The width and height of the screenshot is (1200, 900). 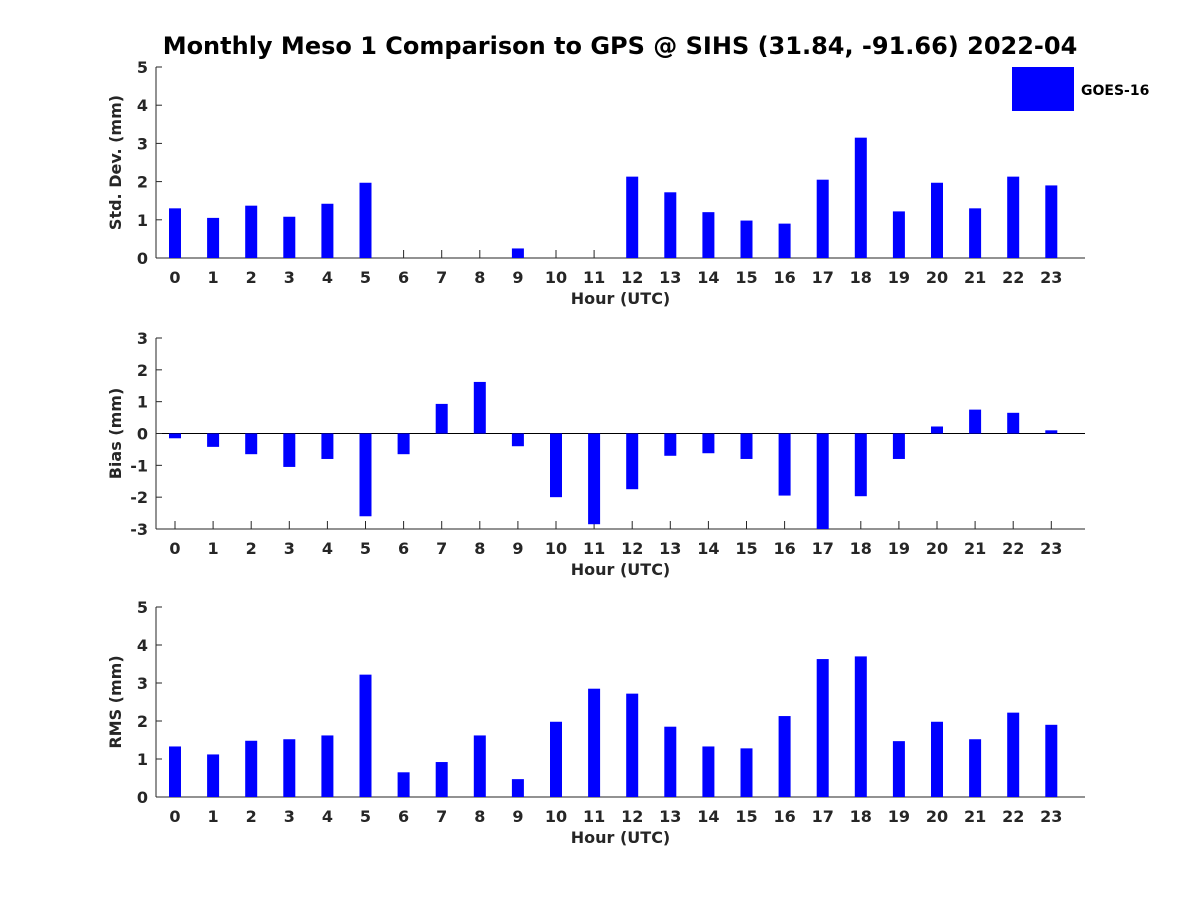 What do you see at coordinates (1013, 277) in the screenshot?
I see `x-tick-label: 22` at bounding box center [1013, 277].